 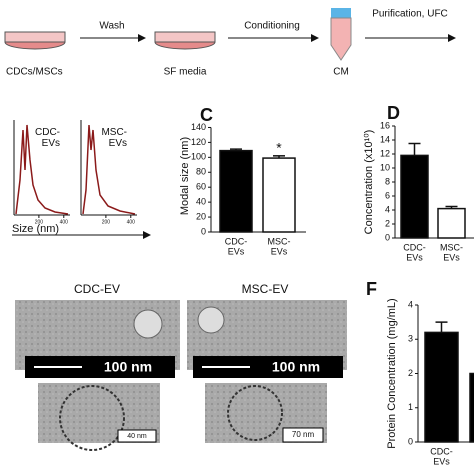 I want to click on scale-label: 70 nm, so click(x=303, y=434).